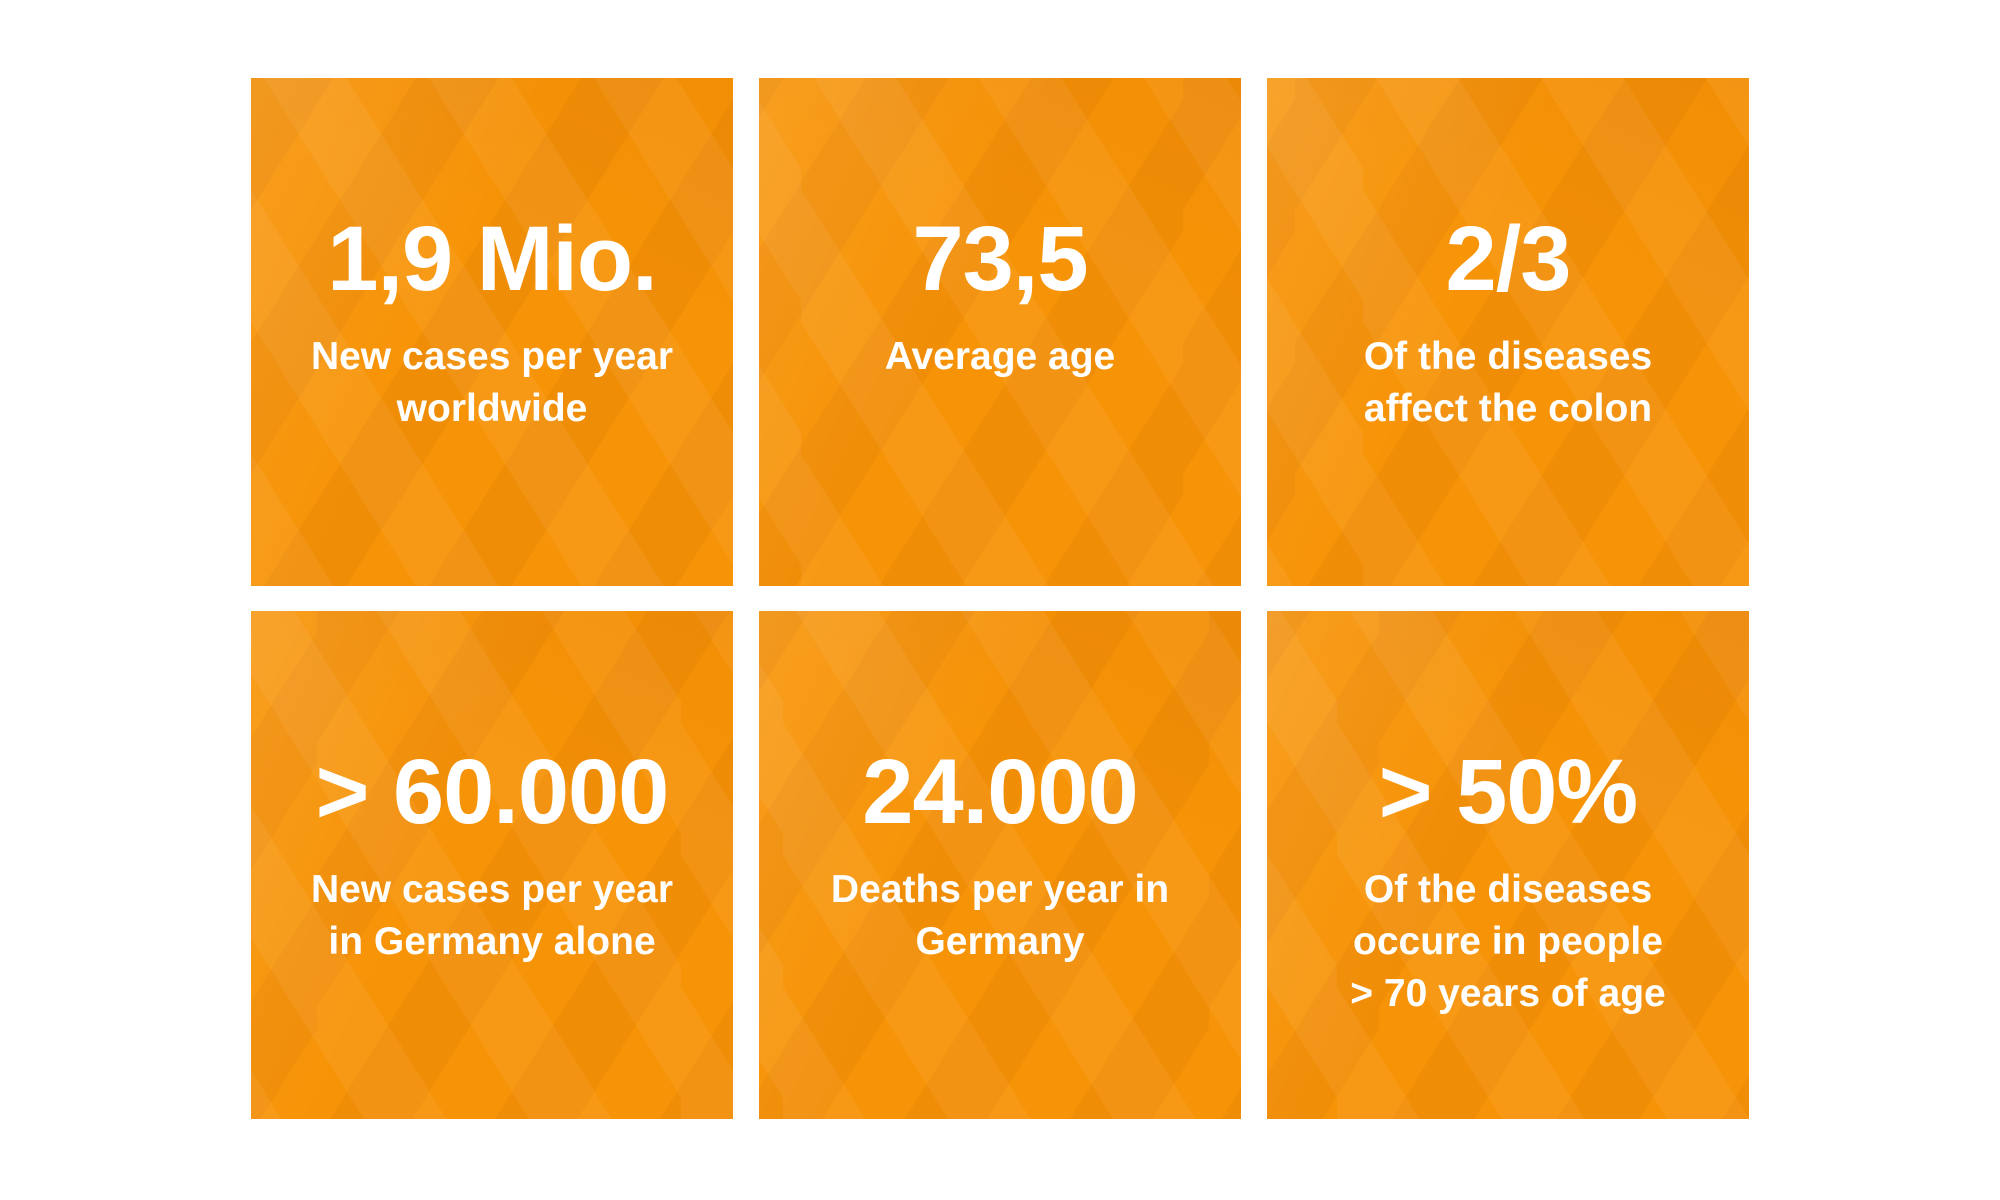 This screenshot has height=1200, width=2000. Describe the element at coordinates (492, 408) in the screenshot. I see `stat-label-line: worldwide` at that location.